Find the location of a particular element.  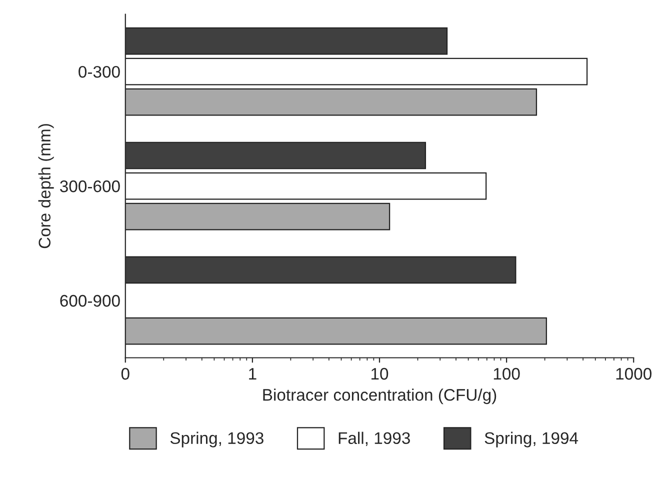

x-tick-label: 1 is located at coordinates (252, 374).